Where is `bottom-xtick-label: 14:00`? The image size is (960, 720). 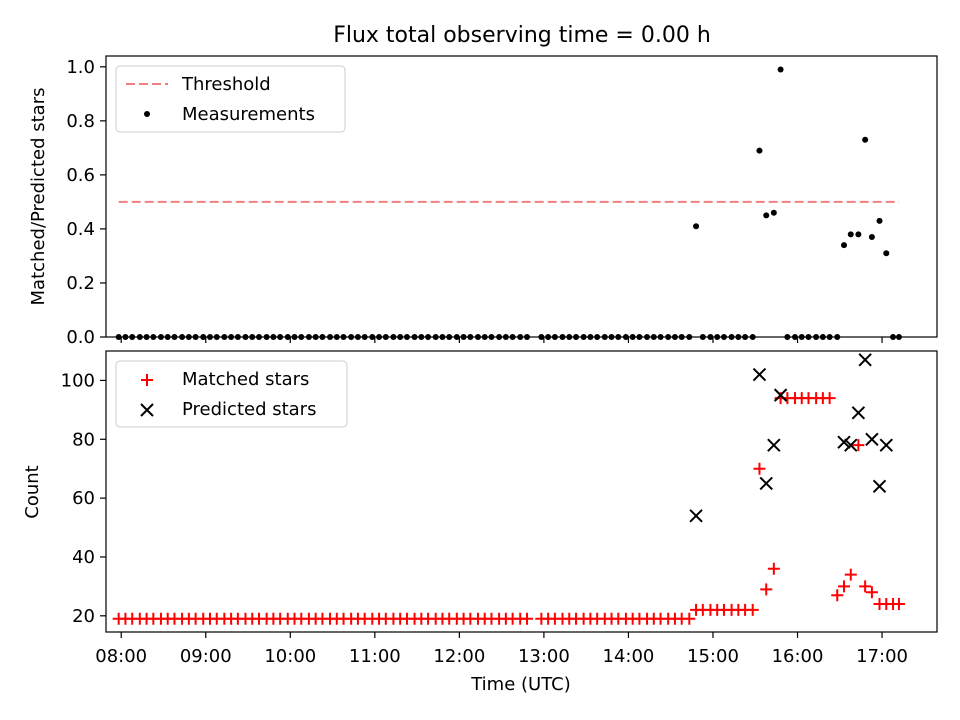
bottom-xtick-label: 14:00 is located at coordinates (629, 656).